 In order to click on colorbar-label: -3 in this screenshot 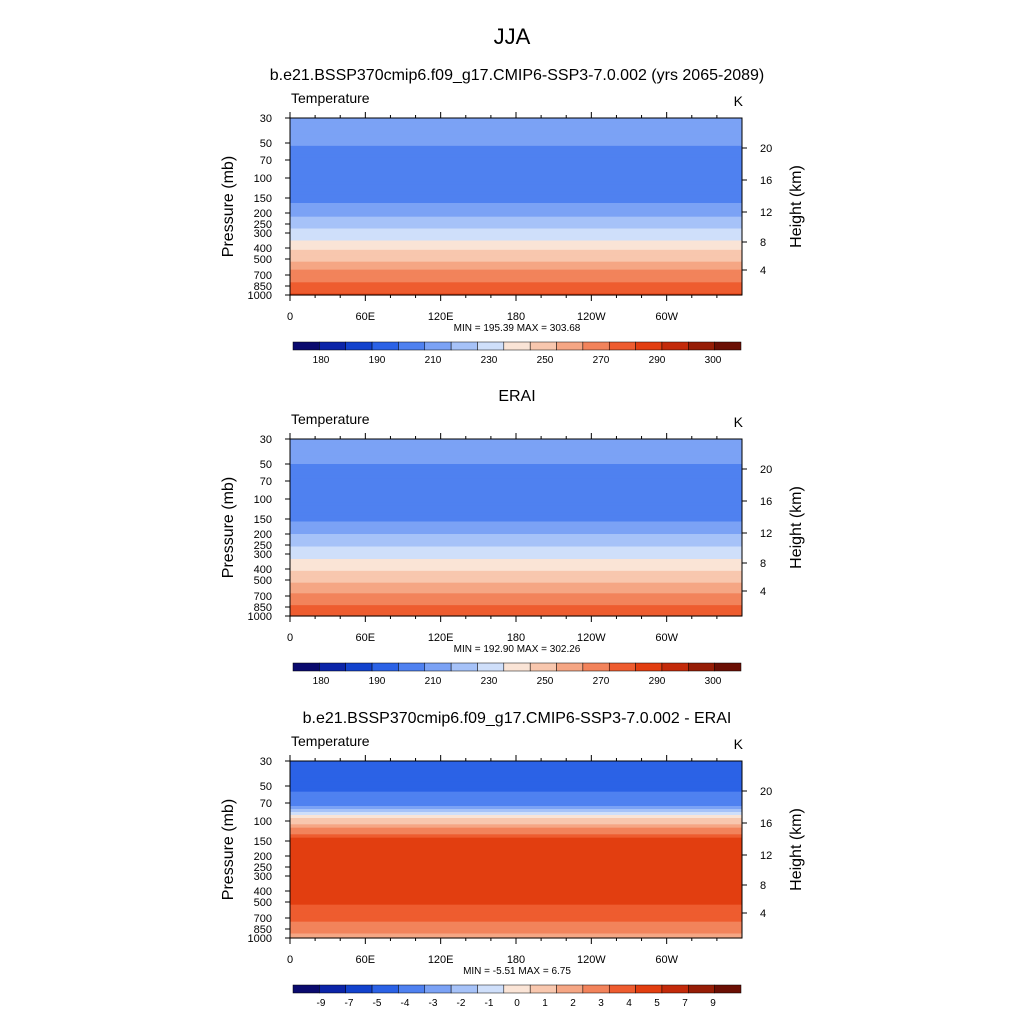, I will do `click(433, 1003)`.